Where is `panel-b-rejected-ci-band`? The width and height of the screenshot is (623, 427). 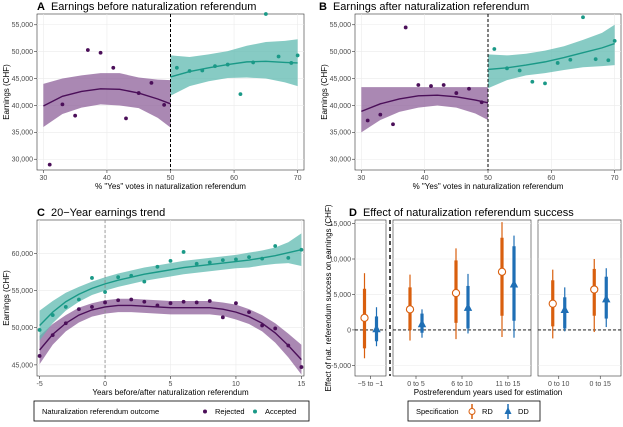 panel-b-rejected-ci-band is located at coordinates (424, 110).